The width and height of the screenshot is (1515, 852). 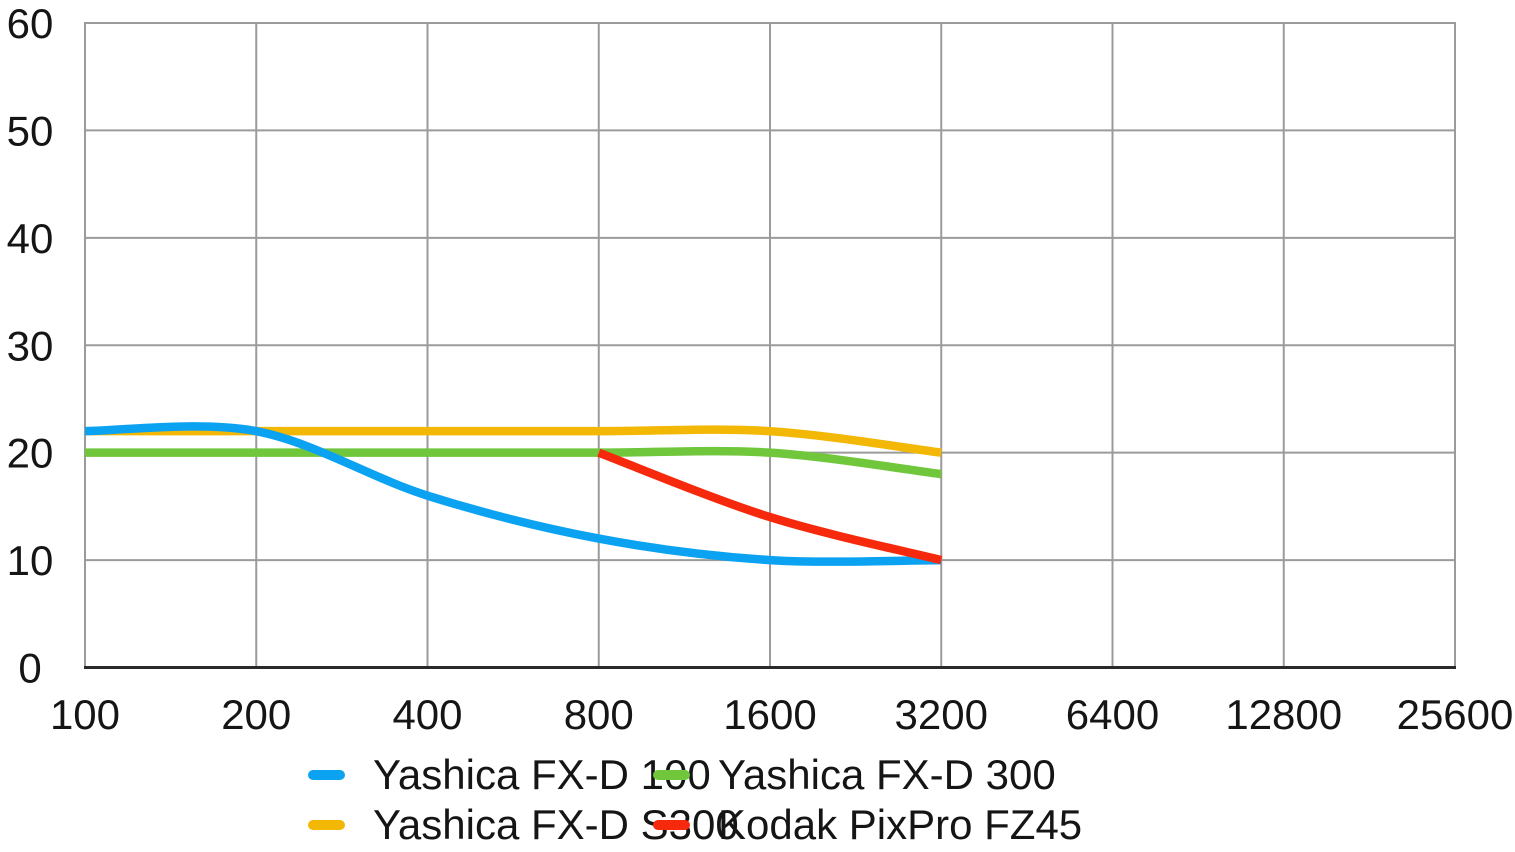 I want to click on legend-item-kodak-pixpro-fz45: Kodak PixPro FZ45, so click(x=867, y=825).